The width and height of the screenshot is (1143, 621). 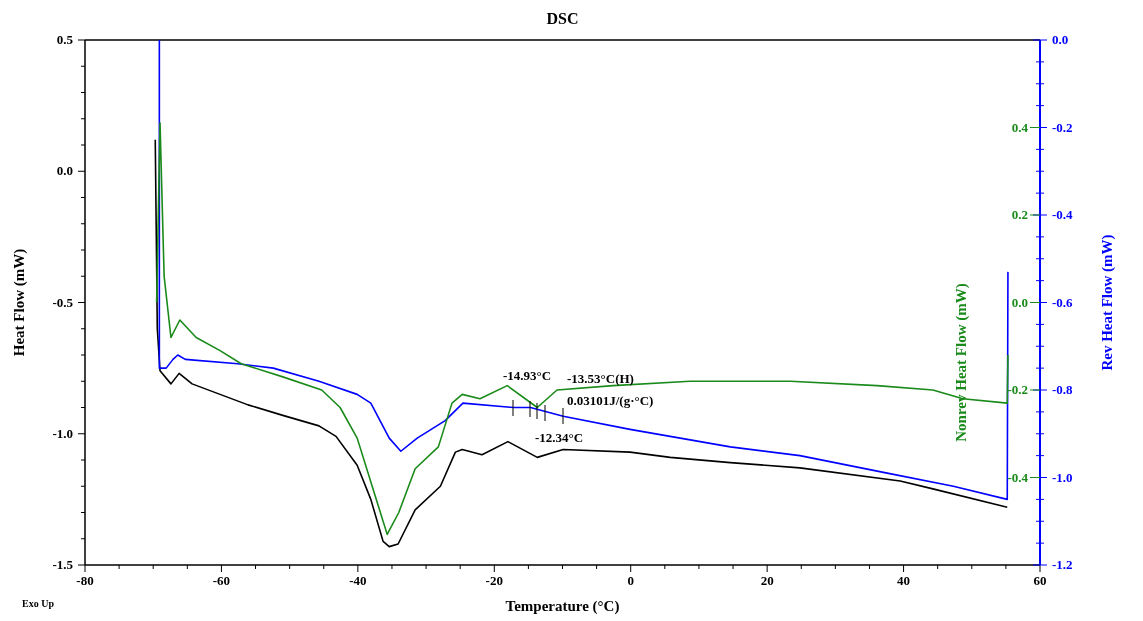 I want to click on y-tick-label: 0.0, so click(x=64, y=171).